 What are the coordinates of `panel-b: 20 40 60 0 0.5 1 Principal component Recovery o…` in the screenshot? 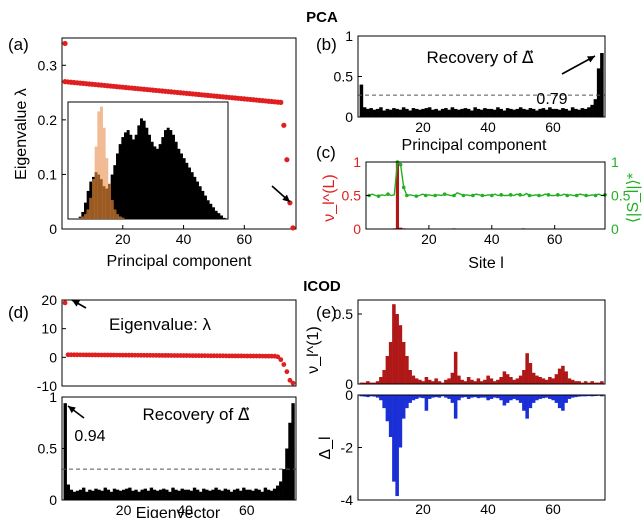 It's located at (470, 91).